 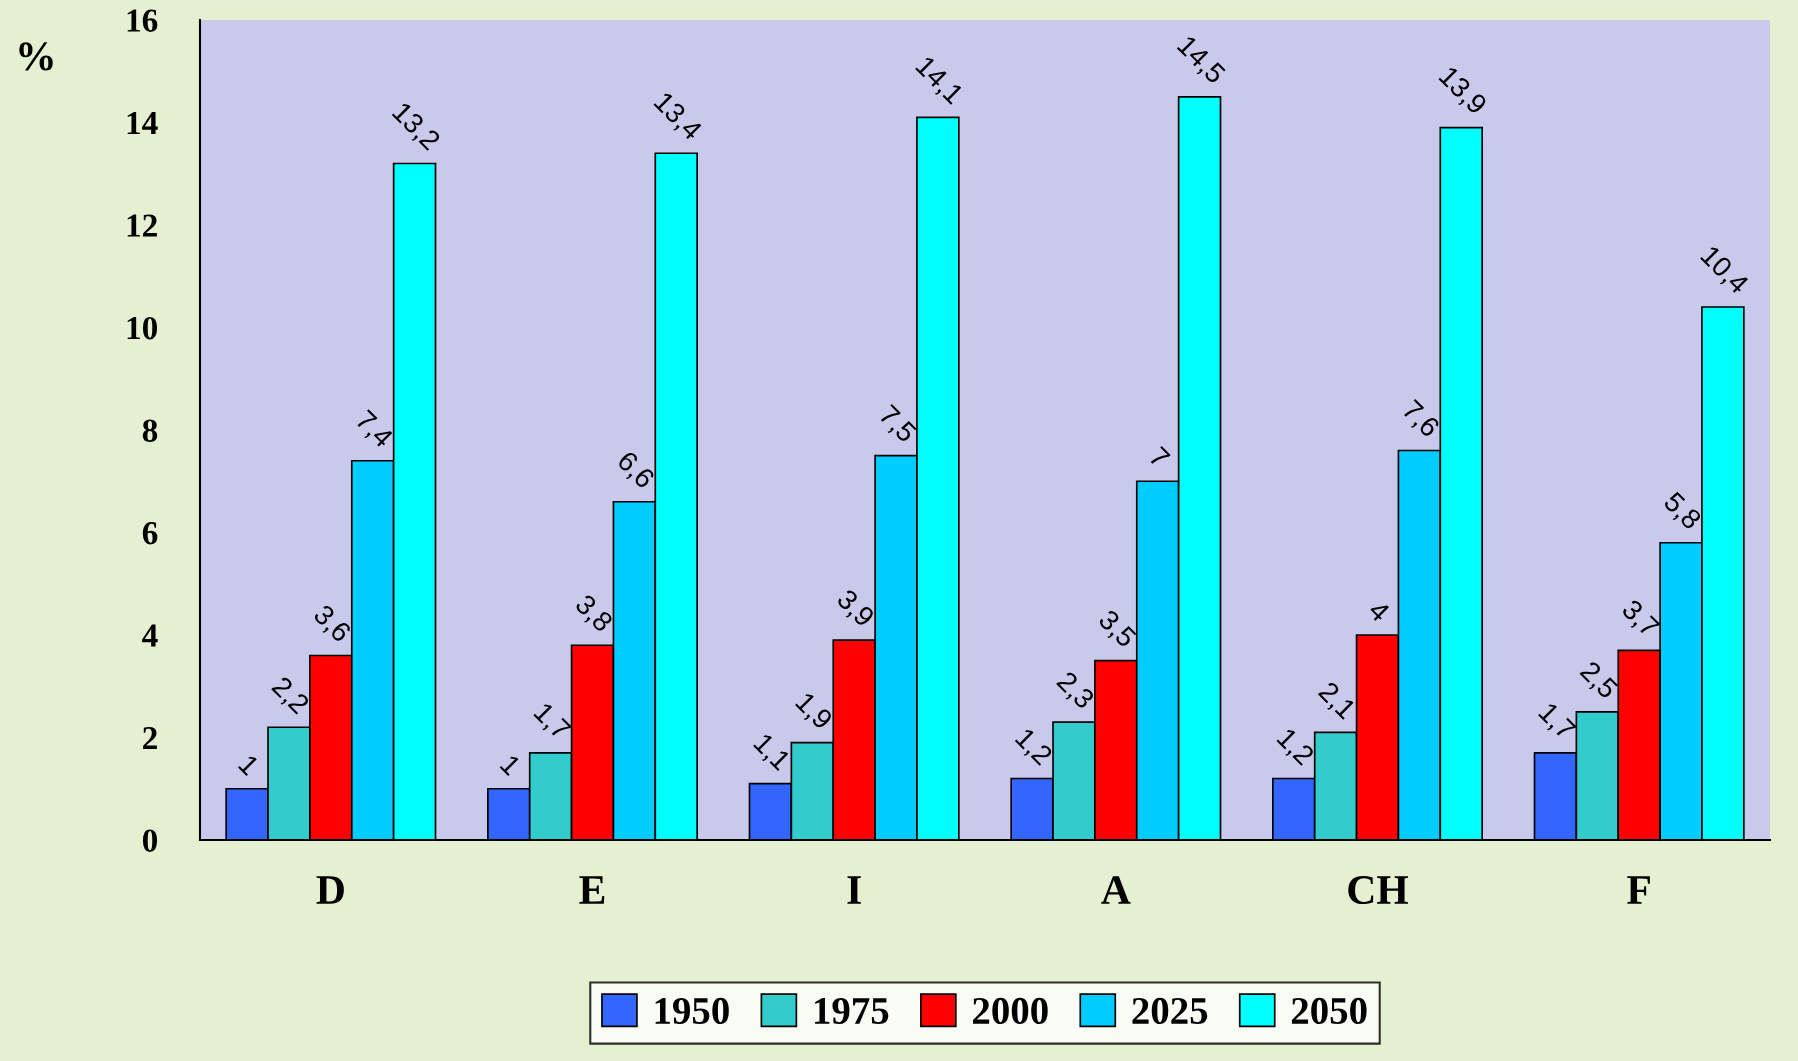 I want to click on data-label: 3,5, so click(x=1116, y=629).